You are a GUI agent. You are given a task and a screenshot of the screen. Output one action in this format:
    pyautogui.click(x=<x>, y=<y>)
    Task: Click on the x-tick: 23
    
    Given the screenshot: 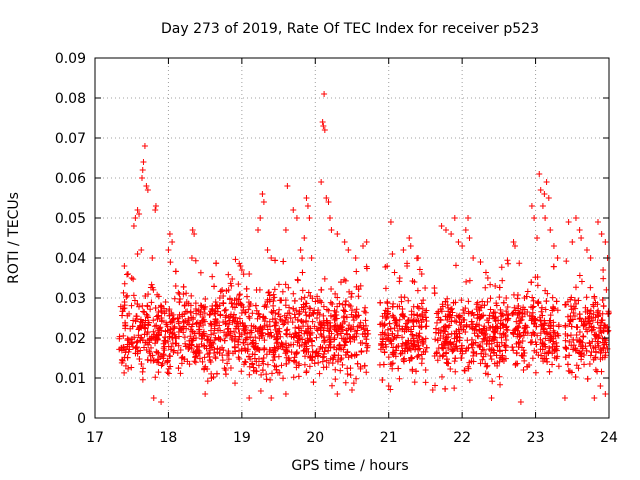 What is the action you would take?
    pyautogui.click(x=535, y=252)
    